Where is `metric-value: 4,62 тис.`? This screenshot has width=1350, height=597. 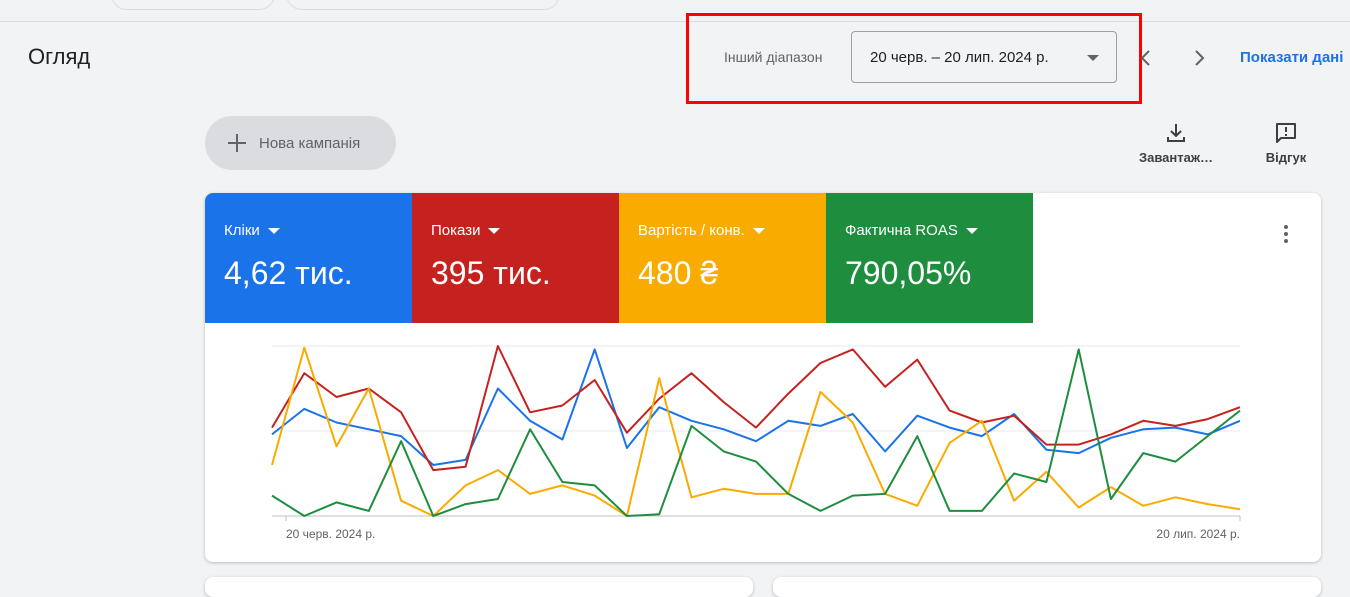 metric-value: 4,62 тис. is located at coordinates (288, 273).